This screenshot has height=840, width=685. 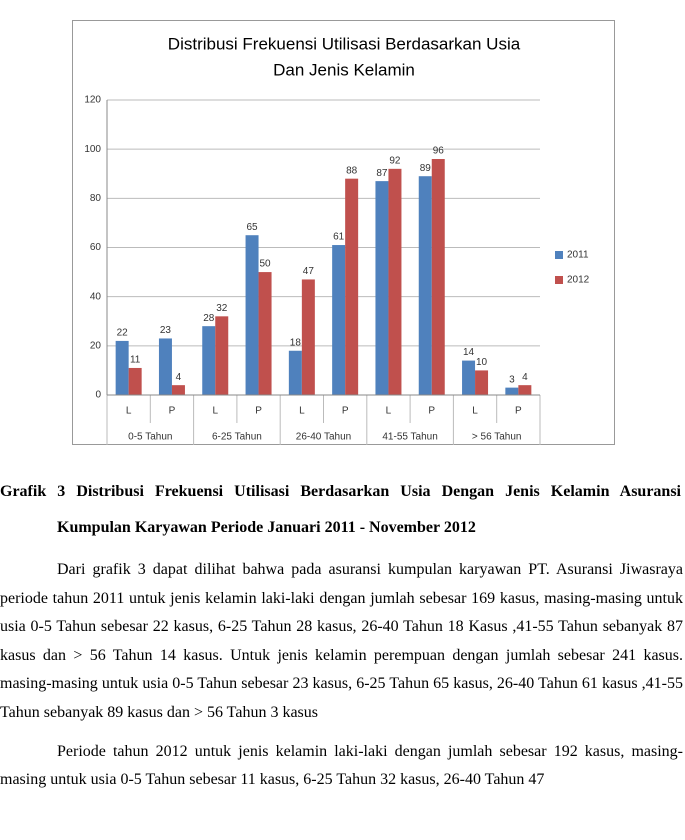 What do you see at coordinates (252, 227) in the screenshot?
I see `data-label: 65` at bounding box center [252, 227].